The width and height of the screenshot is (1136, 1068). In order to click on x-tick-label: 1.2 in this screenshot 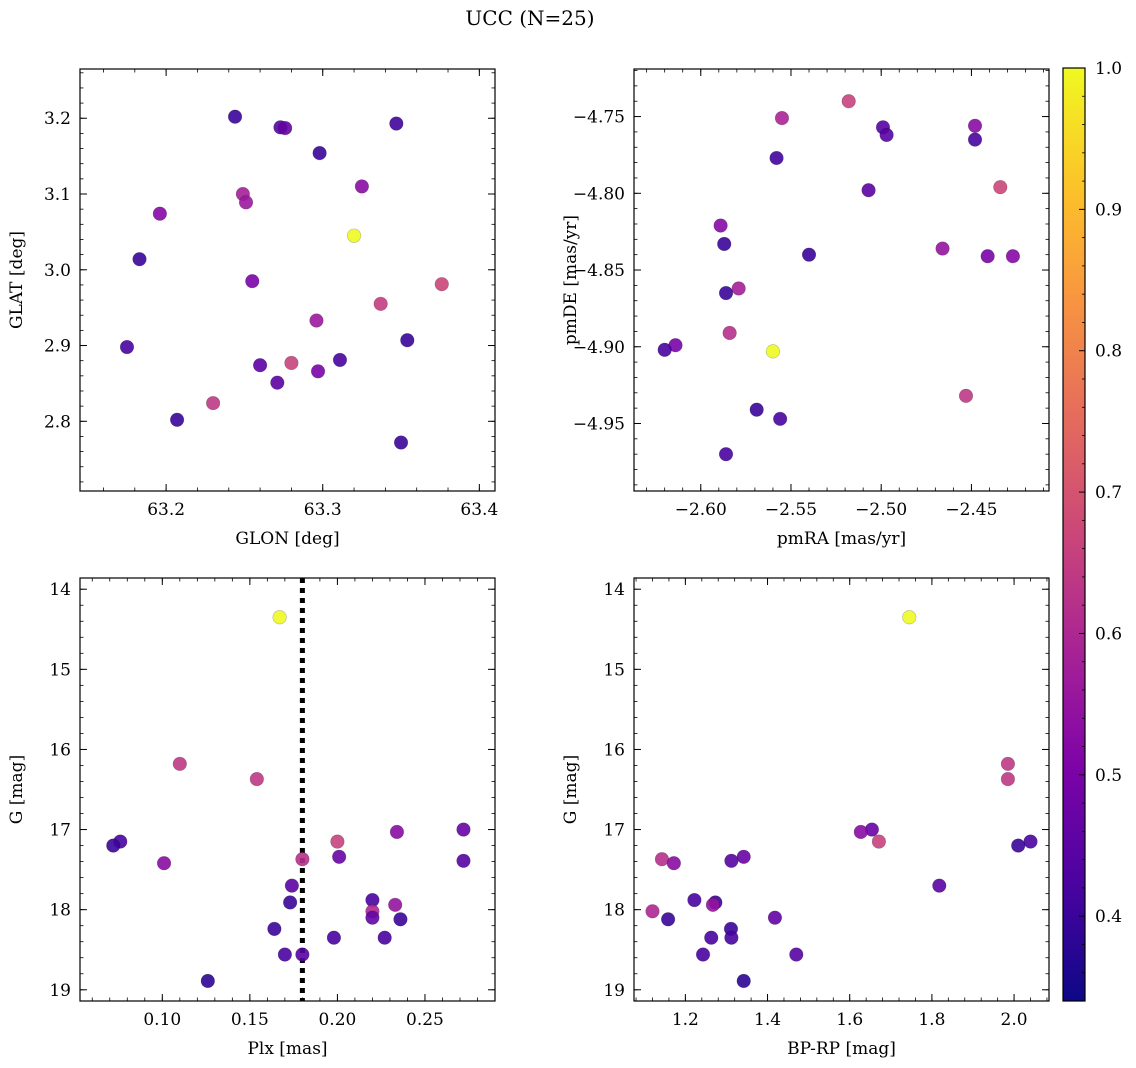, I will do `click(685, 1020)`.